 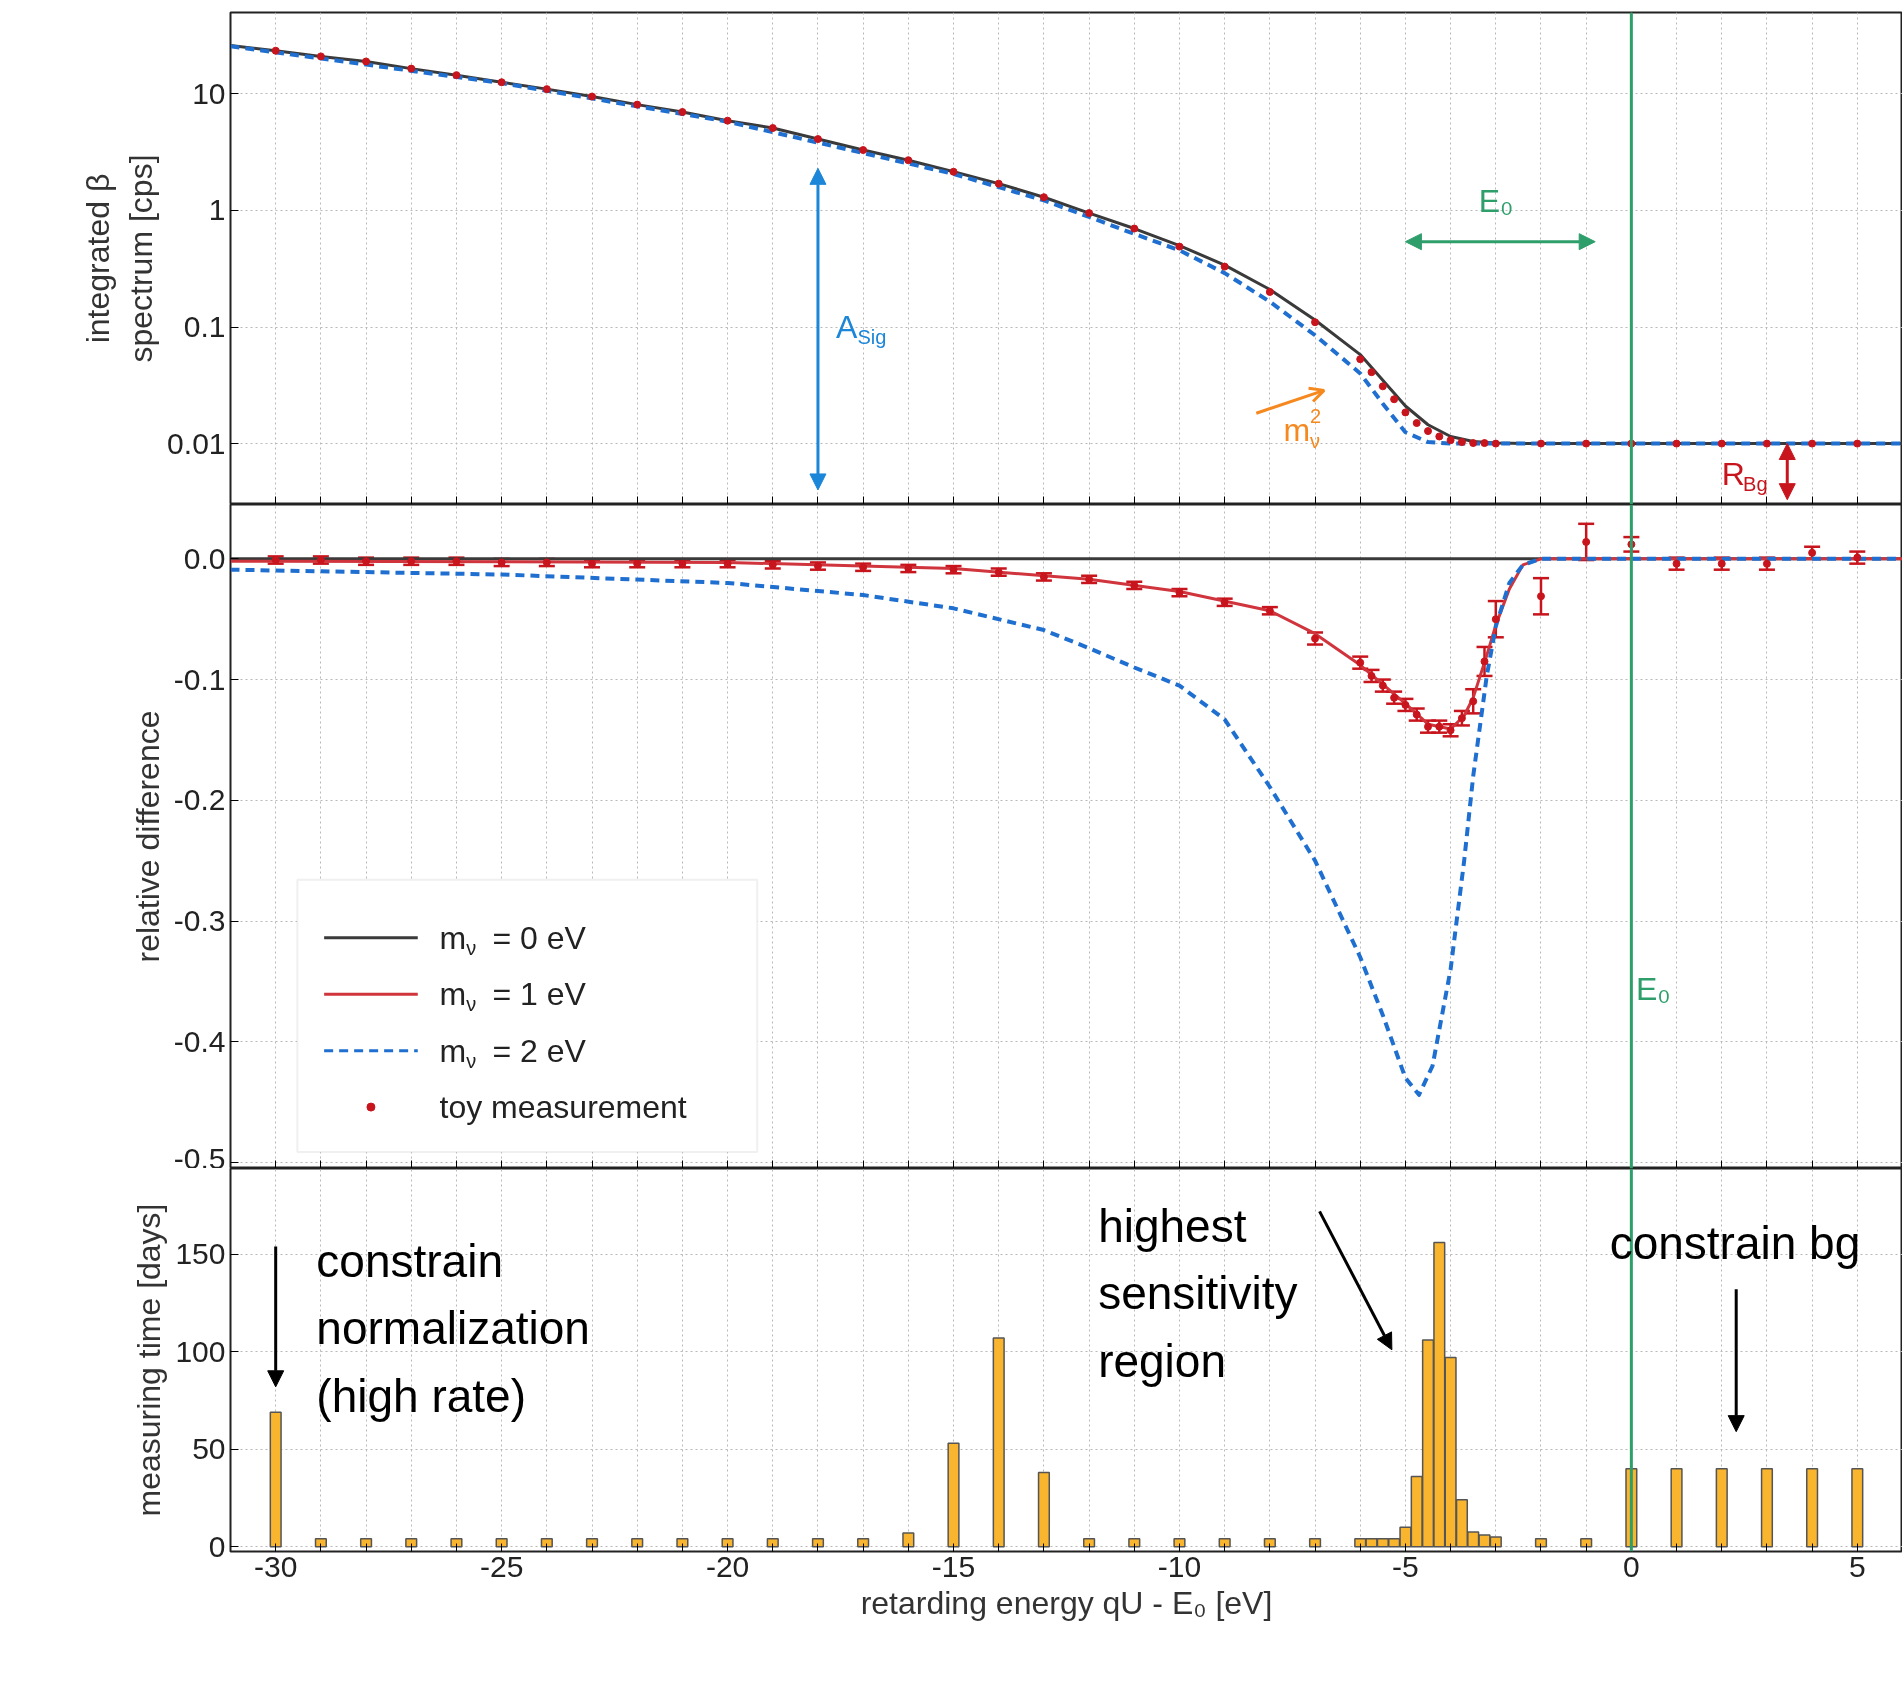 What do you see at coordinates (209, 1449) in the screenshot?
I see `y-tick-label: 50` at bounding box center [209, 1449].